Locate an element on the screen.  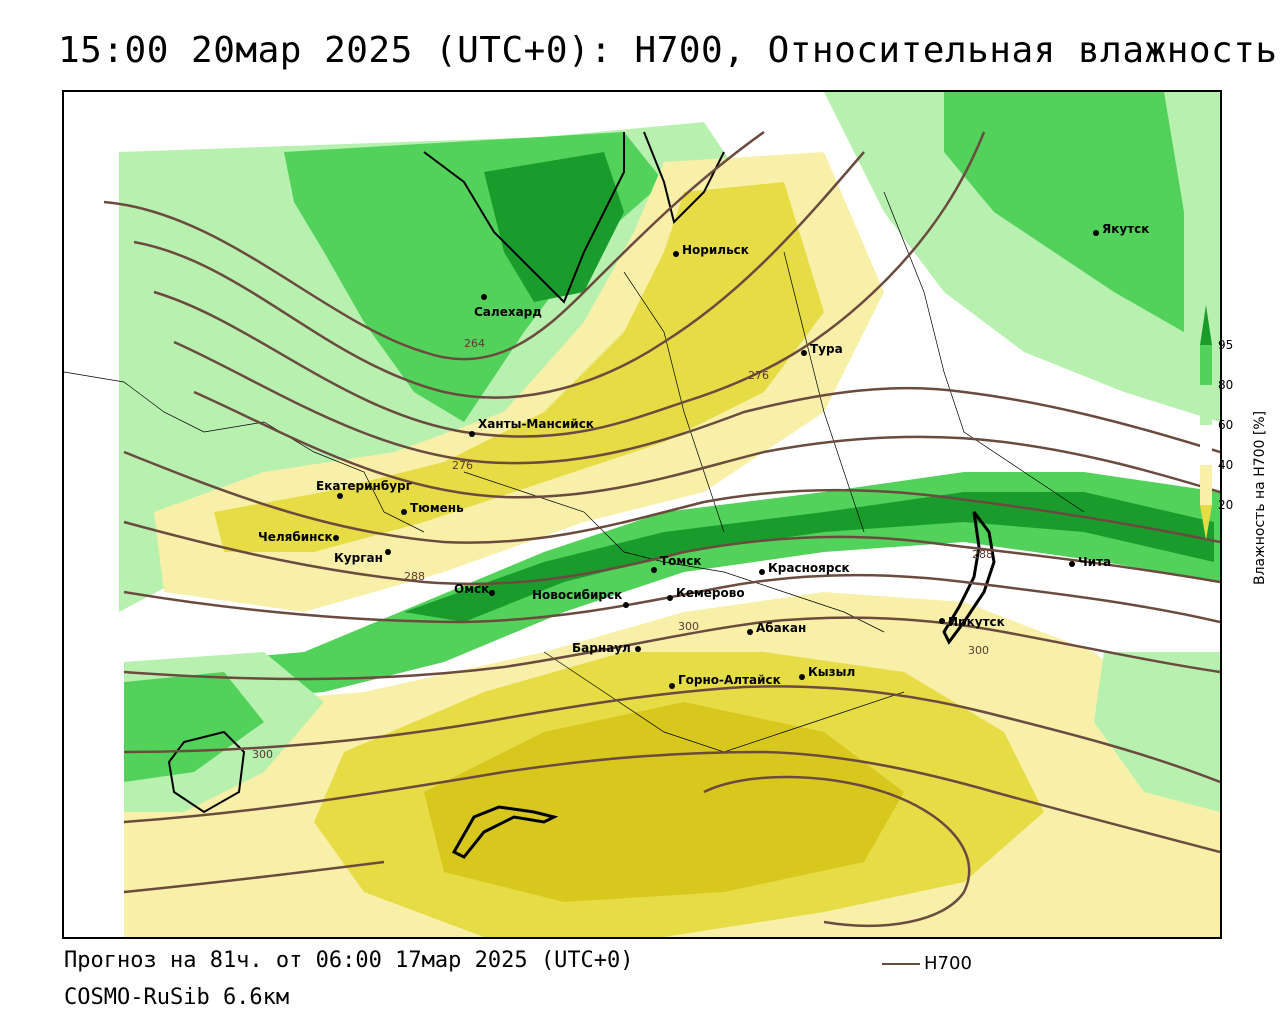
city-label-norilsk: Норильск is located at coordinates (715, 250).